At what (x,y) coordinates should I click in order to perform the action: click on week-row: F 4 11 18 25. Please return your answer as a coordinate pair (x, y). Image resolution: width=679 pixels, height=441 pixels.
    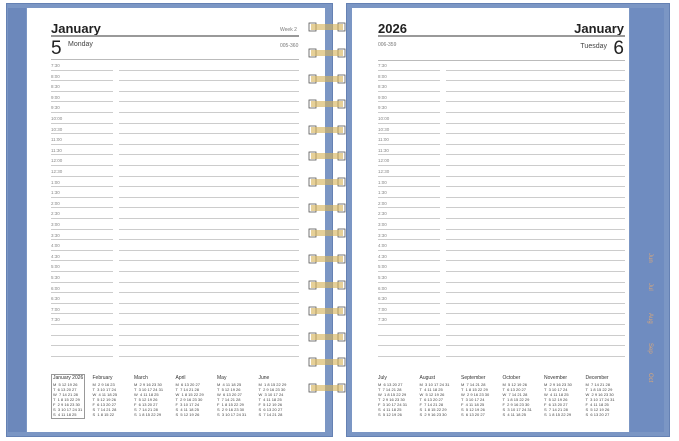
    Looking at the image, I should click on (597, 404).